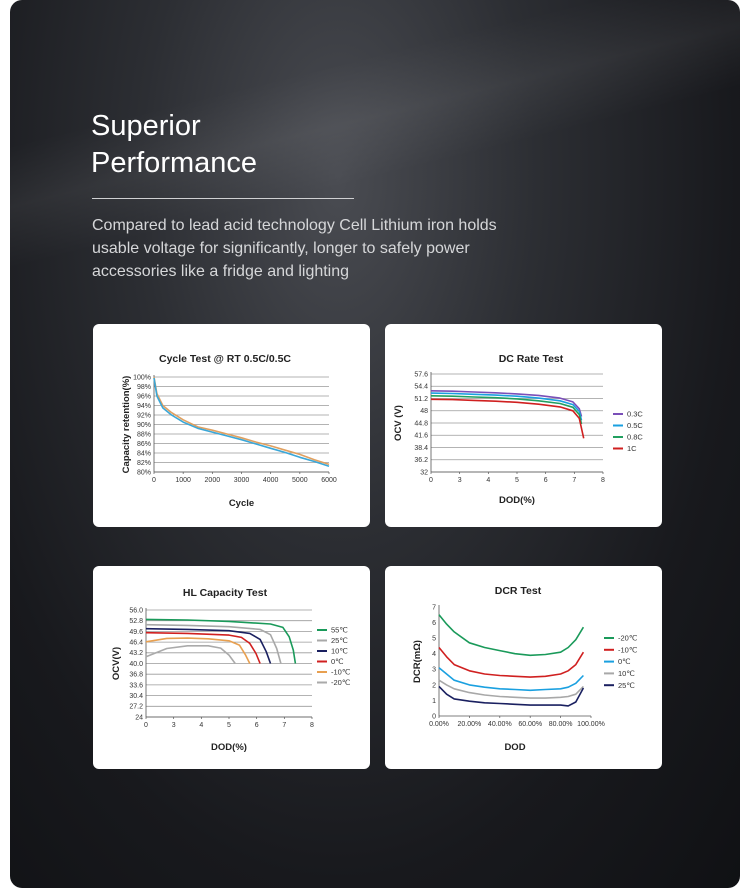 The image size is (750, 891). What do you see at coordinates (300, 480) in the screenshot?
I see `x-tick-label: 5000` at bounding box center [300, 480].